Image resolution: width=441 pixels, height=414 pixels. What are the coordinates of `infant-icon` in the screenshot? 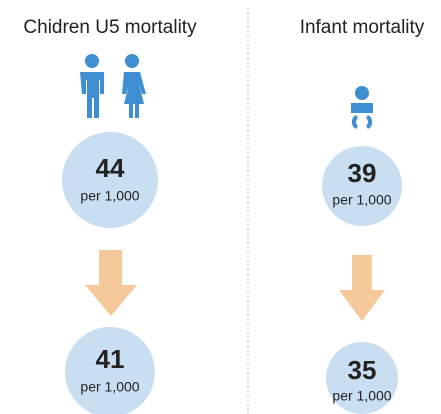 It's located at (362, 107).